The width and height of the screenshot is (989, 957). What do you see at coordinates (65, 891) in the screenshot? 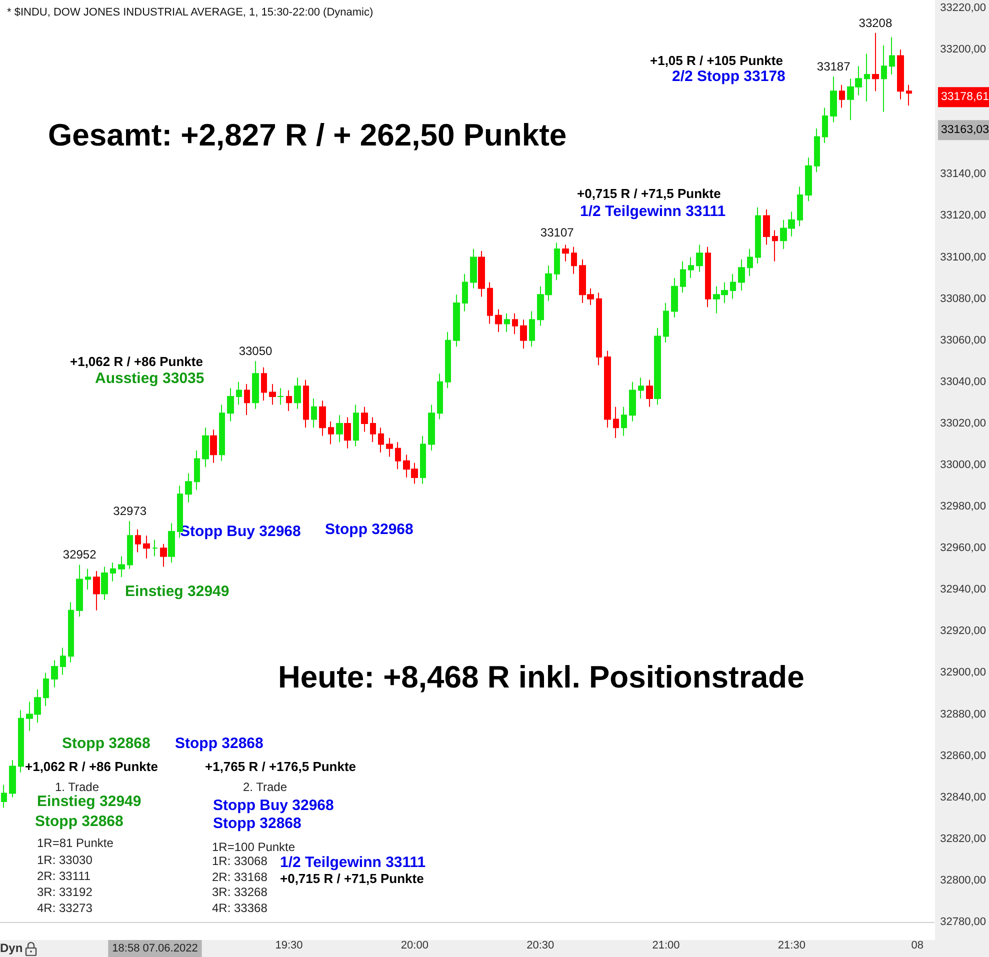
I see `annotation: 3R: 33192` at bounding box center [65, 891].